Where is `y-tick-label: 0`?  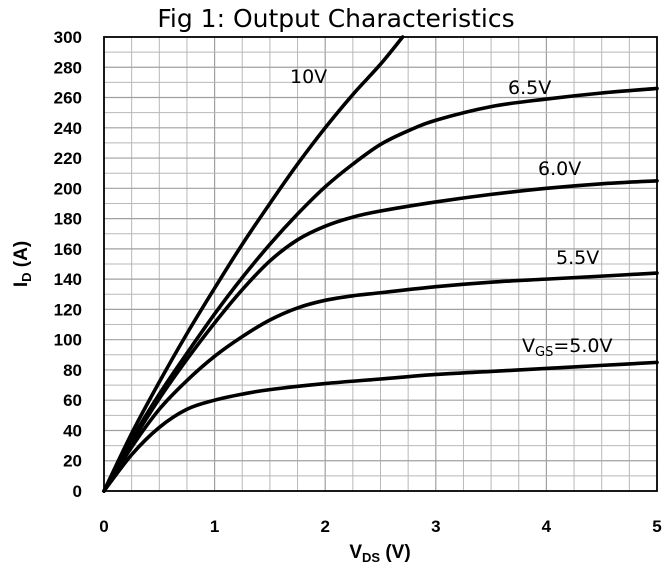
y-tick-label: 0 is located at coordinates (77, 491).